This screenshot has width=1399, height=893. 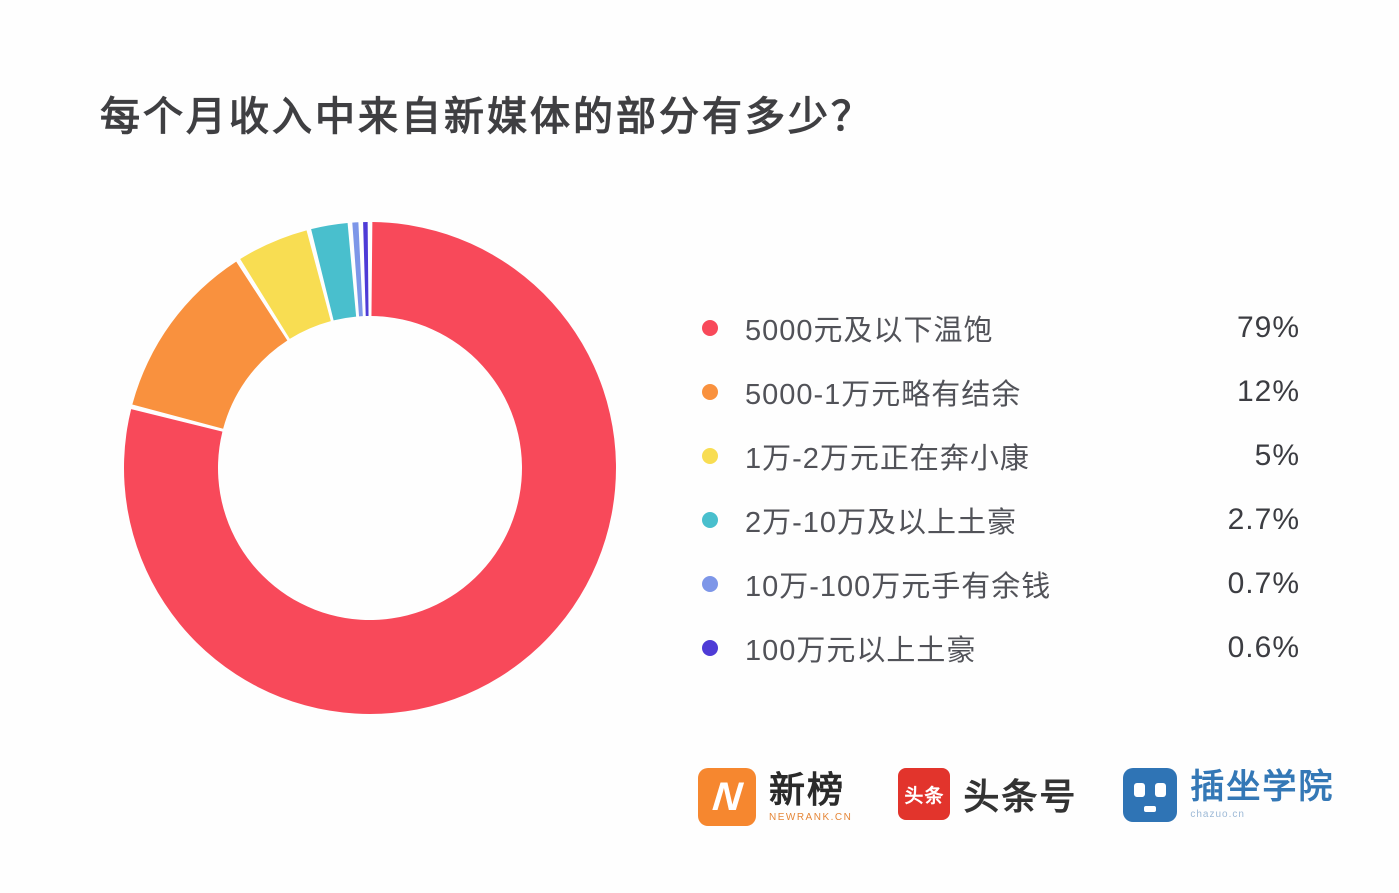 What do you see at coordinates (807, 790) in the screenshot?
I see `newrank-wordmark: 新榜` at bounding box center [807, 790].